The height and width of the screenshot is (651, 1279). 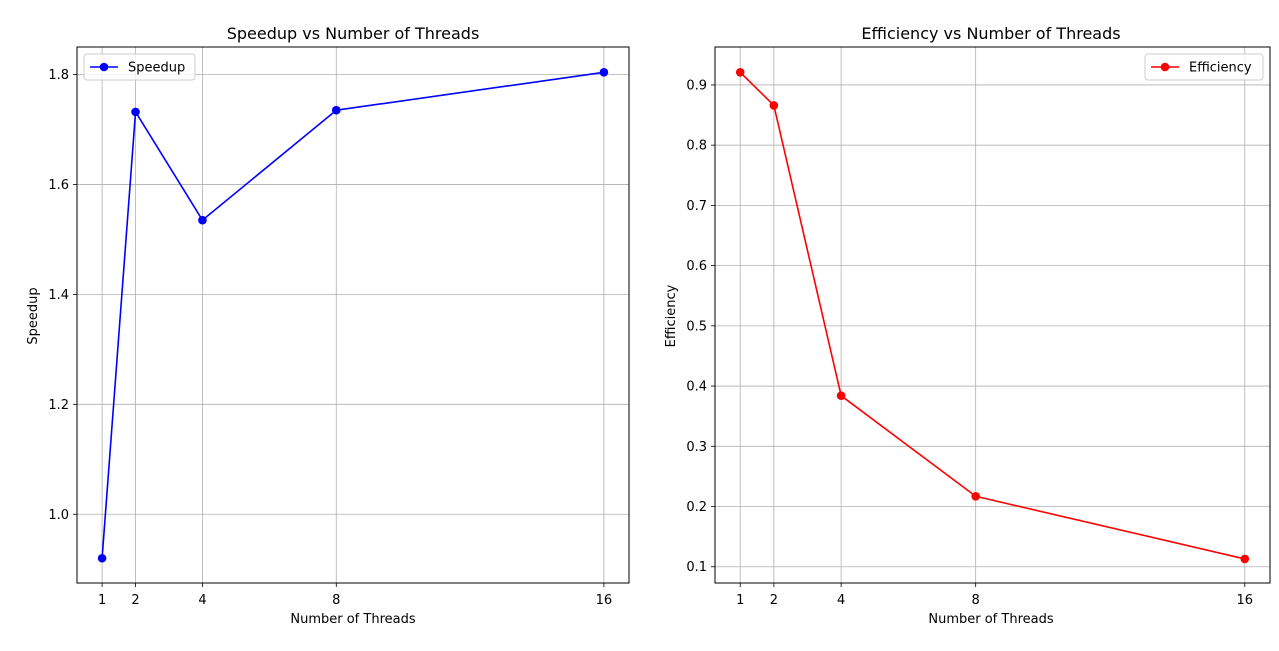 What do you see at coordinates (156, 68) in the screenshot?
I see `legend-label: Speedup` at bounding box center [156, 68].